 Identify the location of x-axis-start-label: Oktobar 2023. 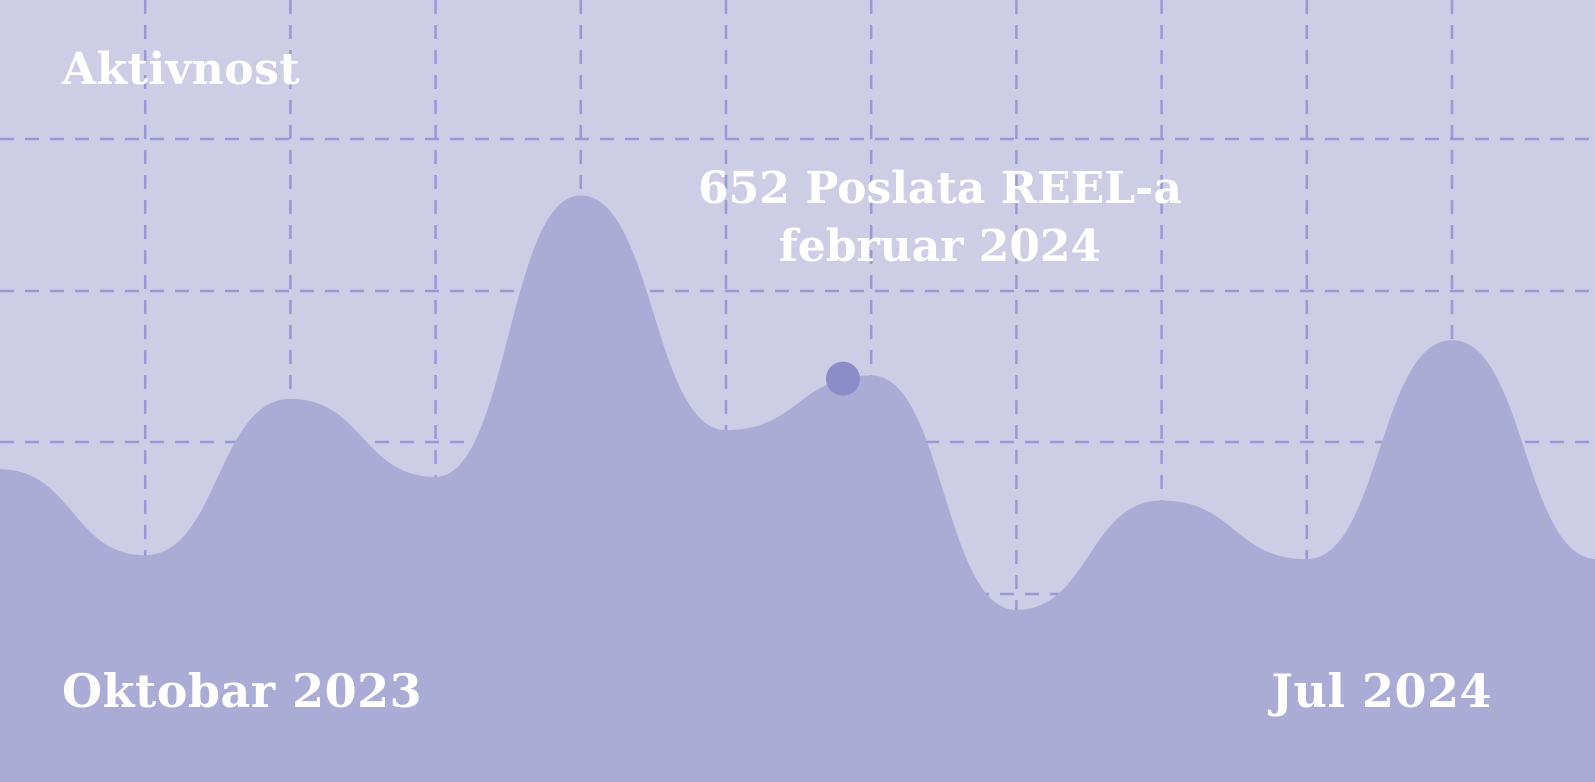
(242, 691).